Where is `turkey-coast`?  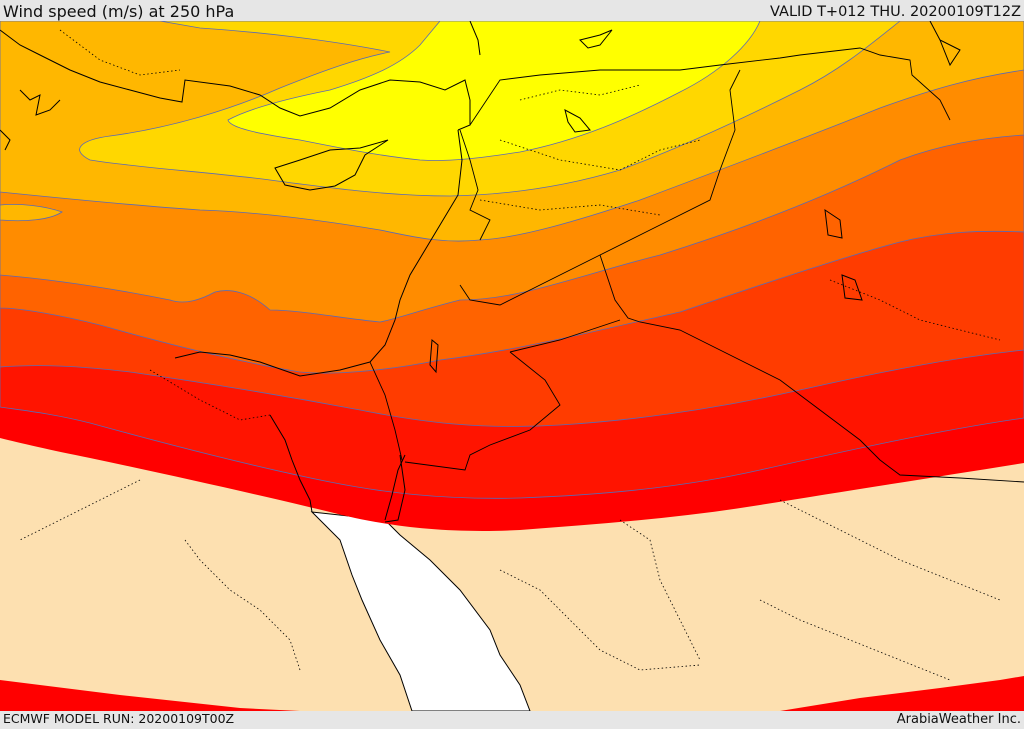 turkey-coast is located at coordinates (235, 80).